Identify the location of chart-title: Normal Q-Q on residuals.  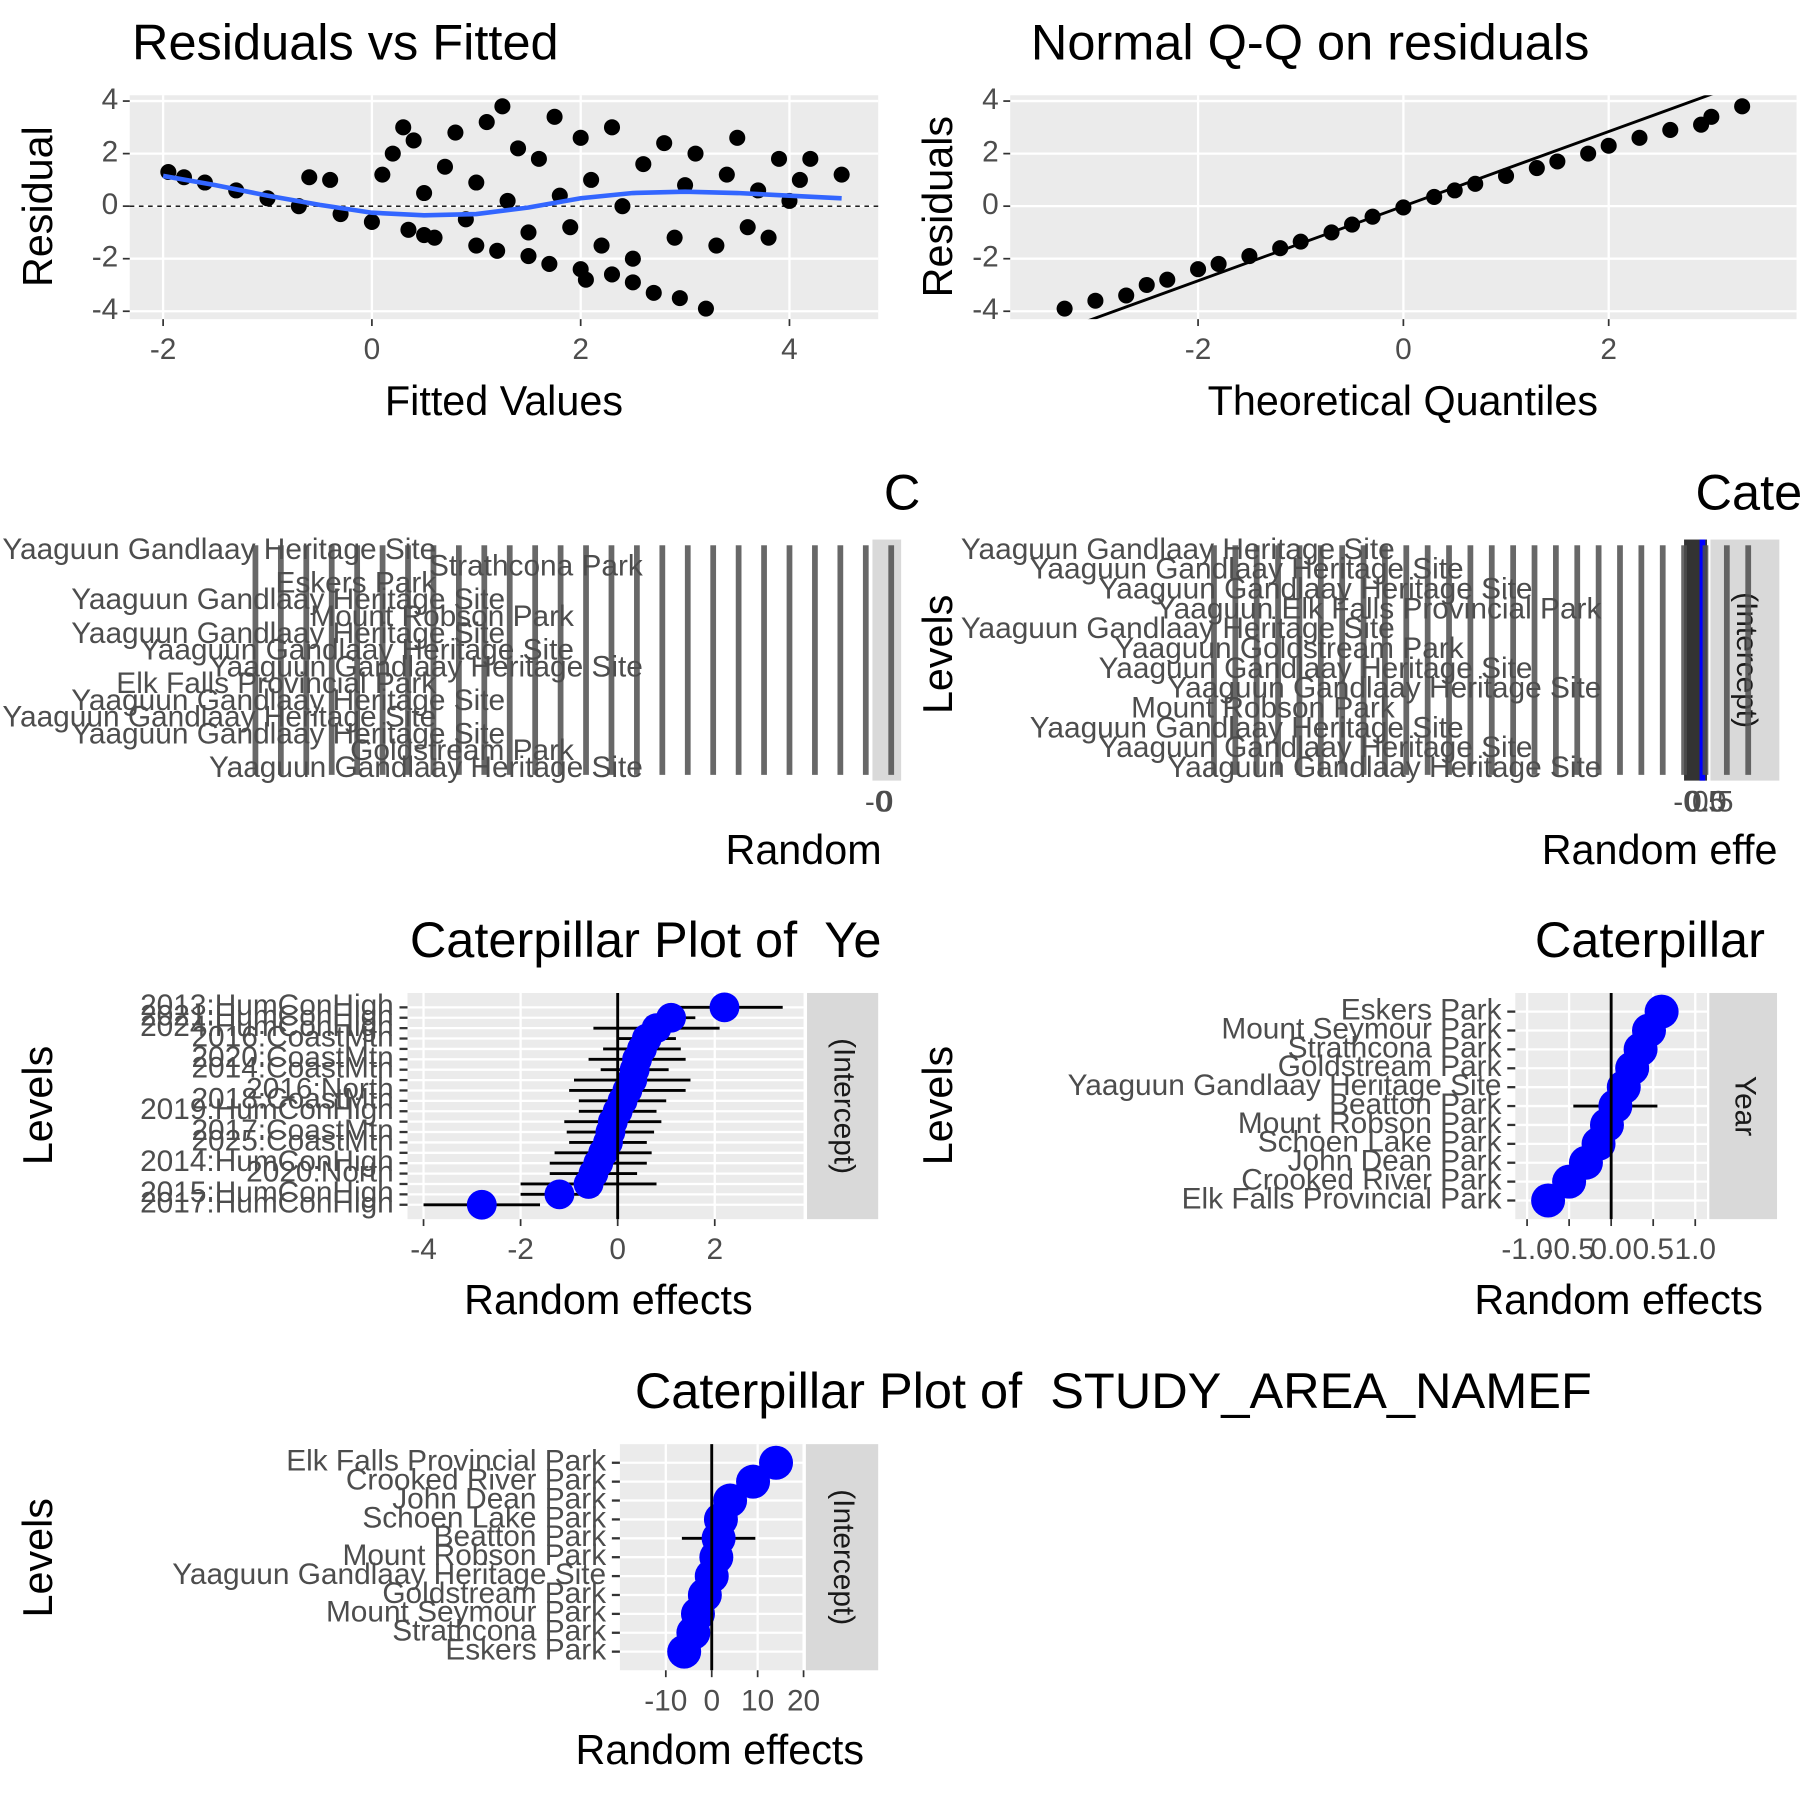
(1310, 41).